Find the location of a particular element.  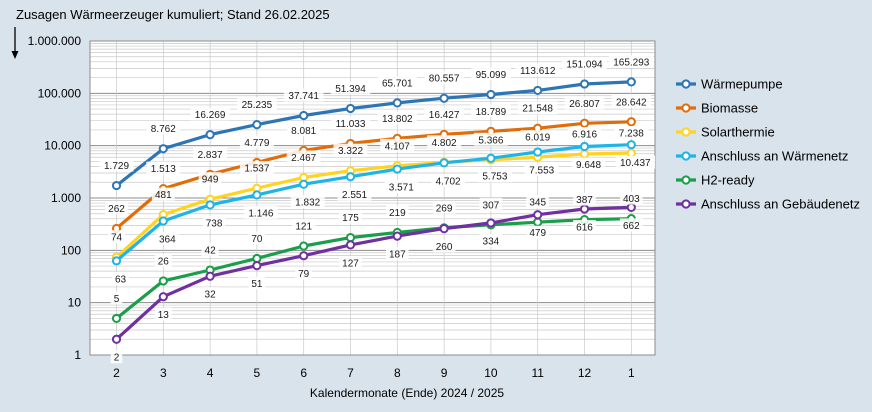

data-label-text: 2 is located at coordinates (117, 358).